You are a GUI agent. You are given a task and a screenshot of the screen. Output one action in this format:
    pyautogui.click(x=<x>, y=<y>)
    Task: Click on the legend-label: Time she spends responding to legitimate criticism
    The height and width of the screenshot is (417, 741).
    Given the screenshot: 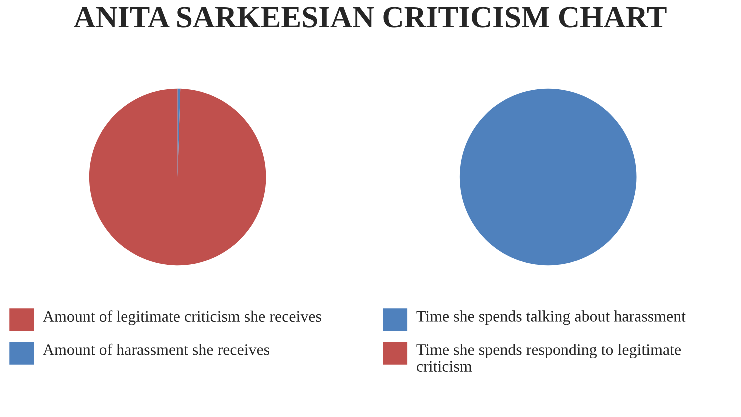 What is the action you would take?
    pyautogui.click(x=549, y=358)
    